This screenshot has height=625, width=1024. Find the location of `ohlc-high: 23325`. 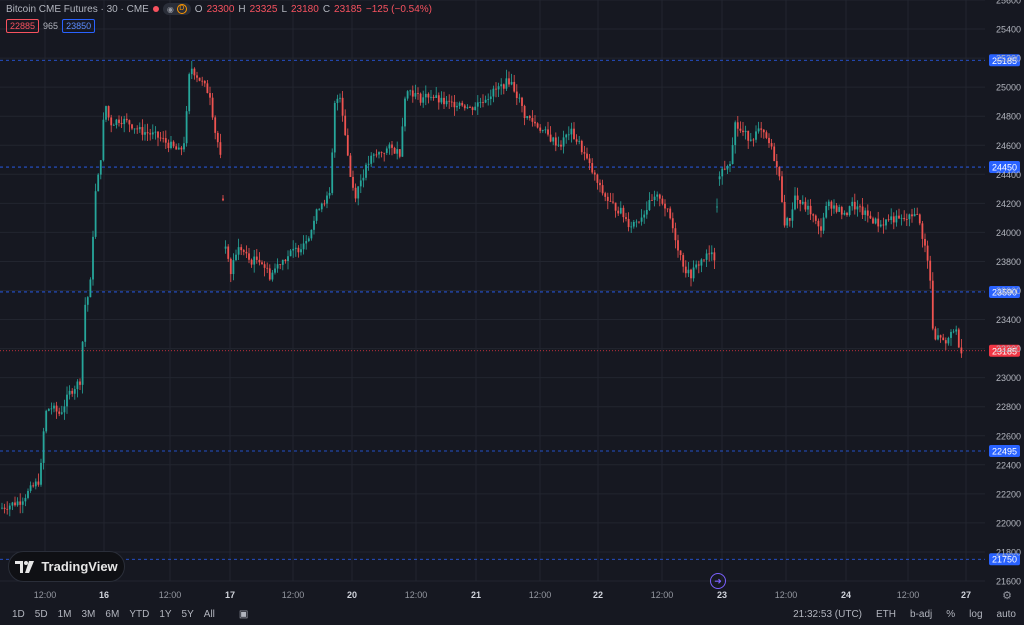

ohlc-high: 23325 is located at coordinates (263, 9).